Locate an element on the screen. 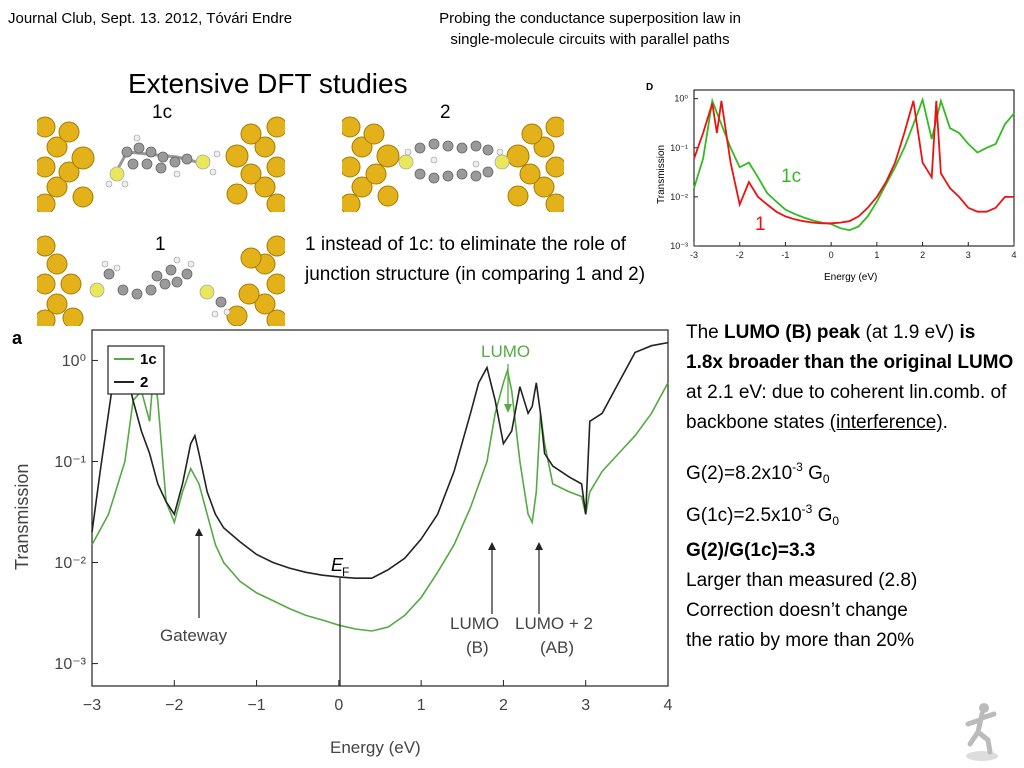 The width and height of the screenshot is (1024, 768). annotation-fermi-level: E F is located at coordinates (340, 620).